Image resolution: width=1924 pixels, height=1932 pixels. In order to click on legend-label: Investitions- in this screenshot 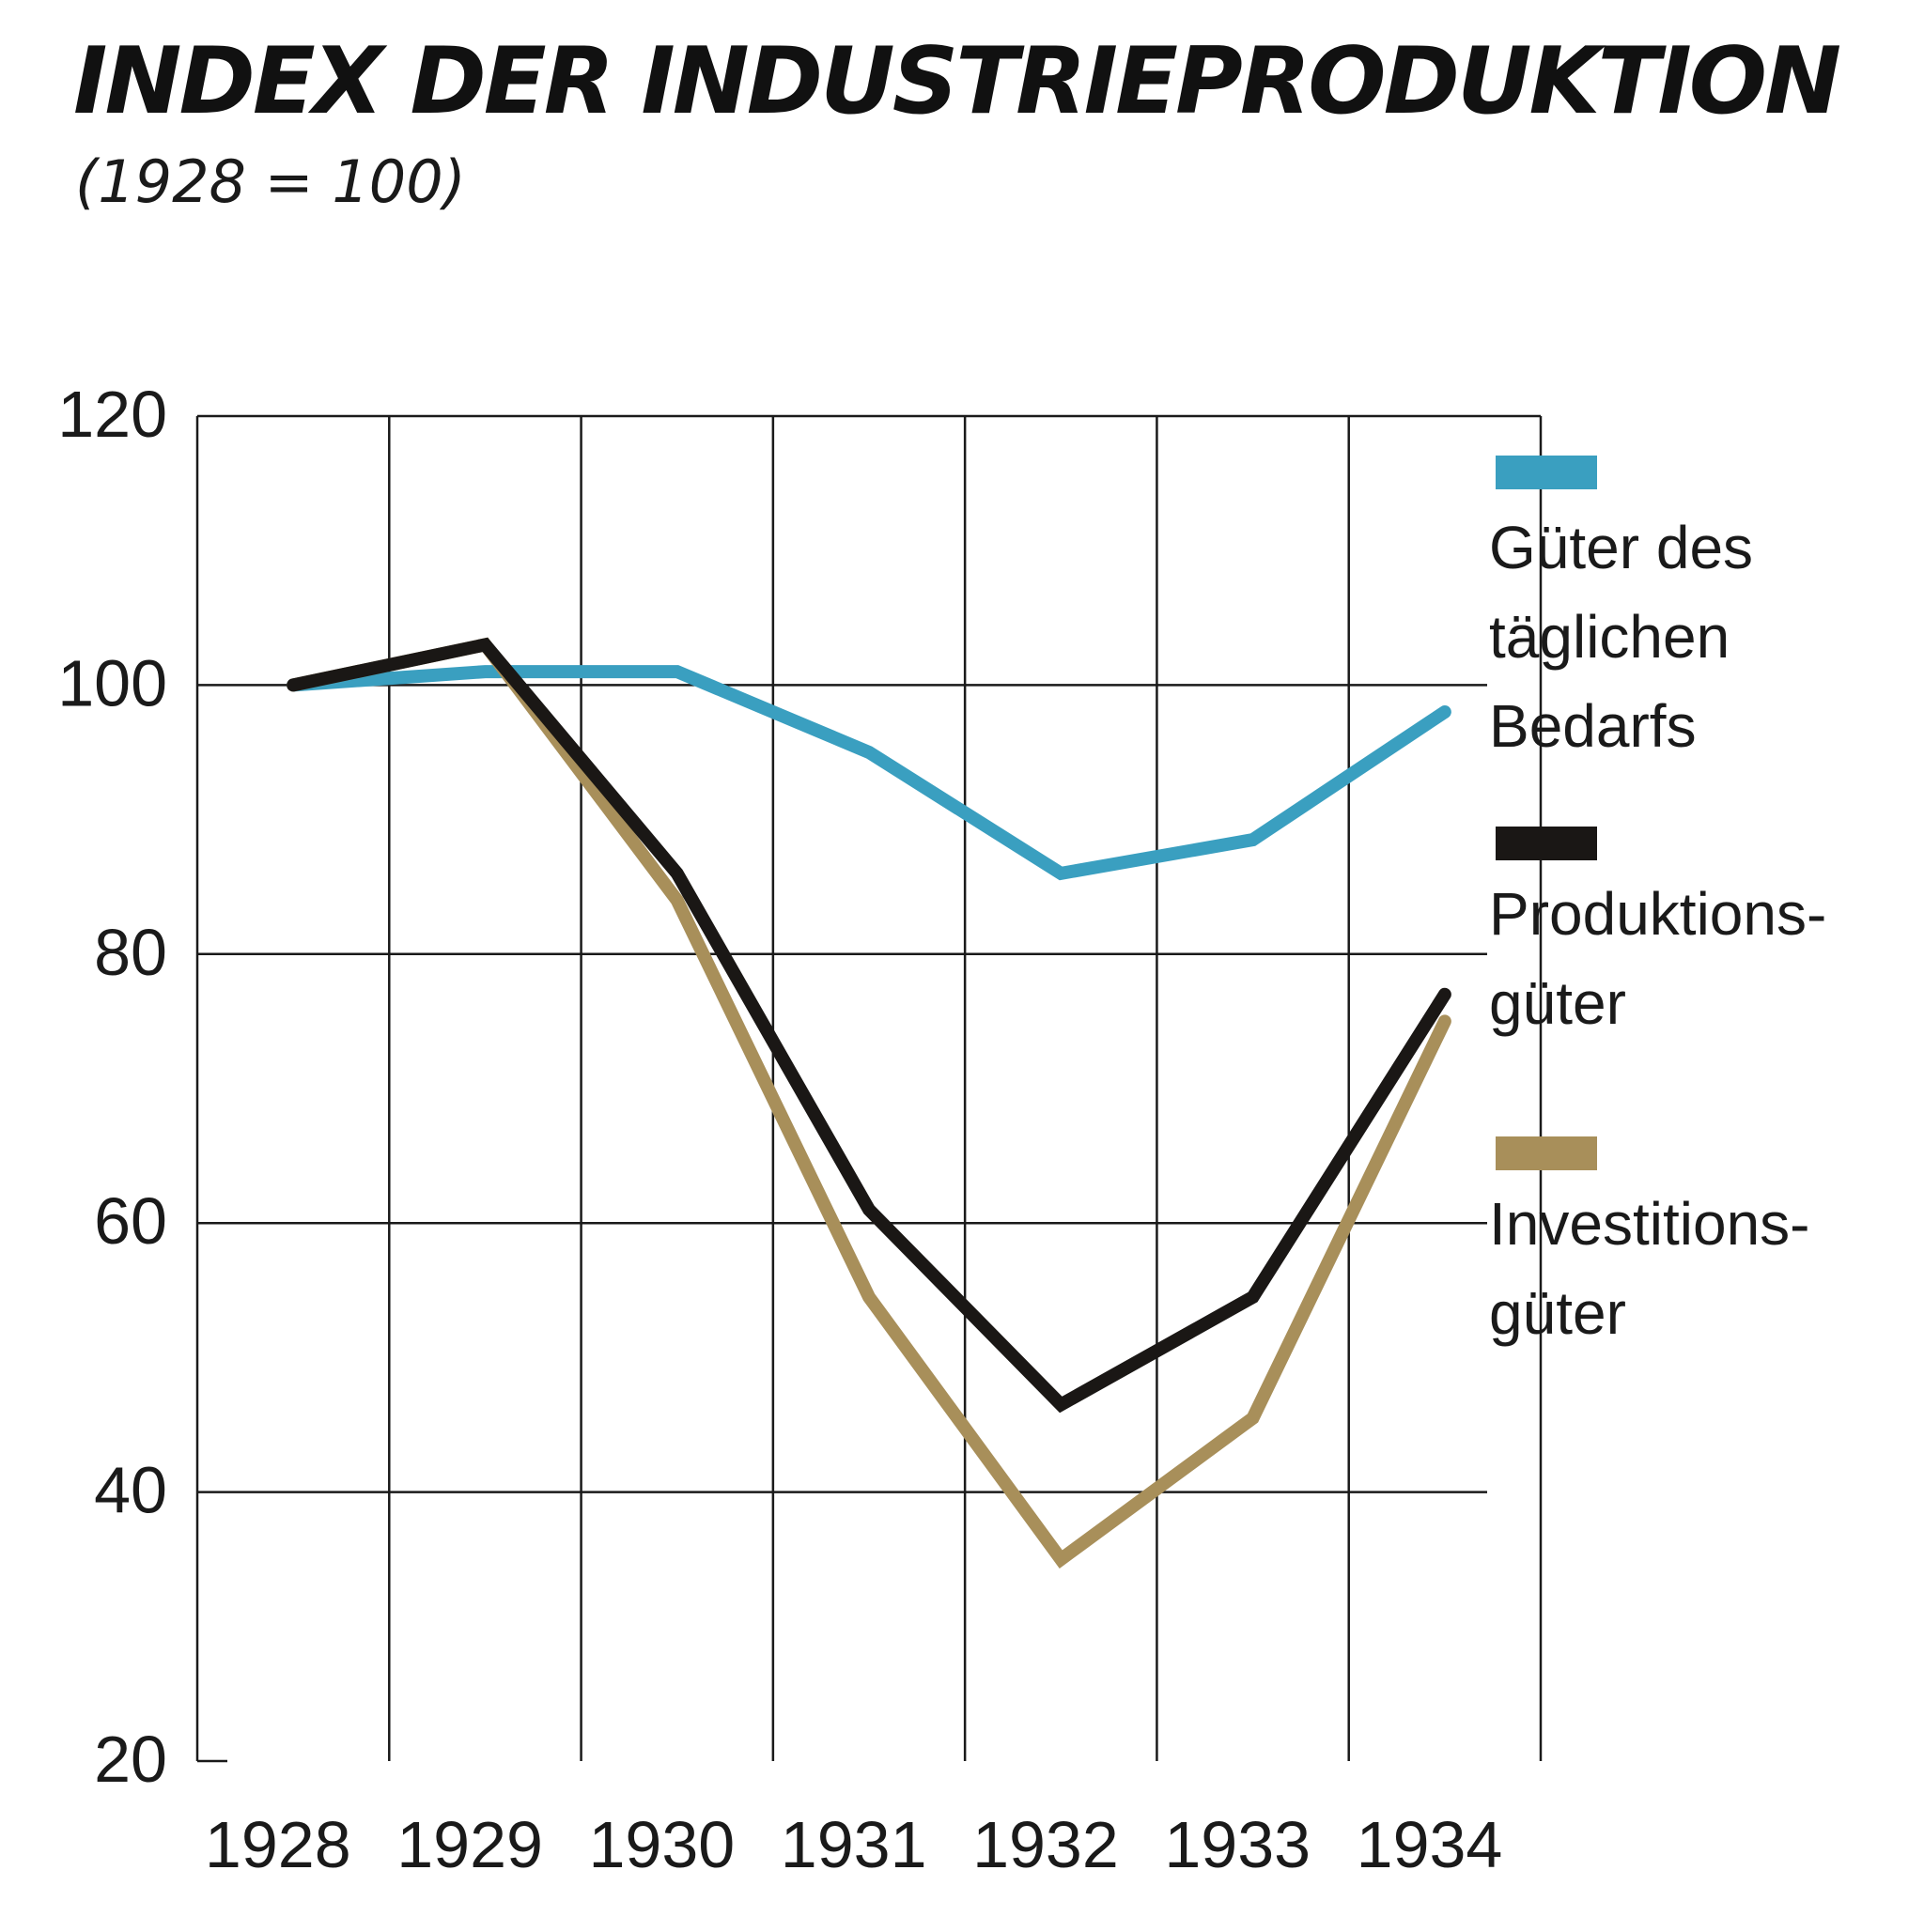, I will do `click(1649, 1224)`.